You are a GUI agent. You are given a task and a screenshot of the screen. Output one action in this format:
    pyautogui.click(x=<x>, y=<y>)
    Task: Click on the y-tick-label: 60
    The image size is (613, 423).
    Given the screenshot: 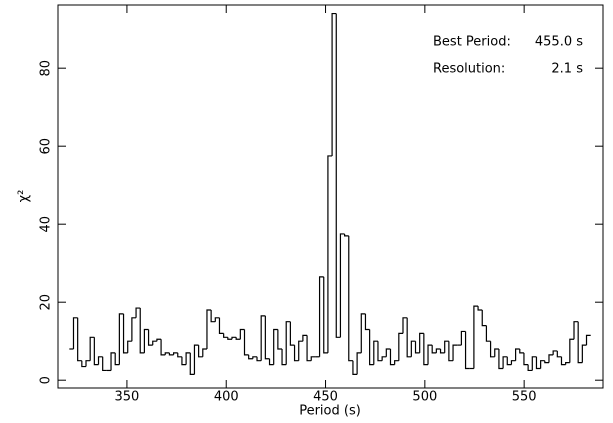 What is the action you would take?
    pyautogui.click(x=46, y=146)
    